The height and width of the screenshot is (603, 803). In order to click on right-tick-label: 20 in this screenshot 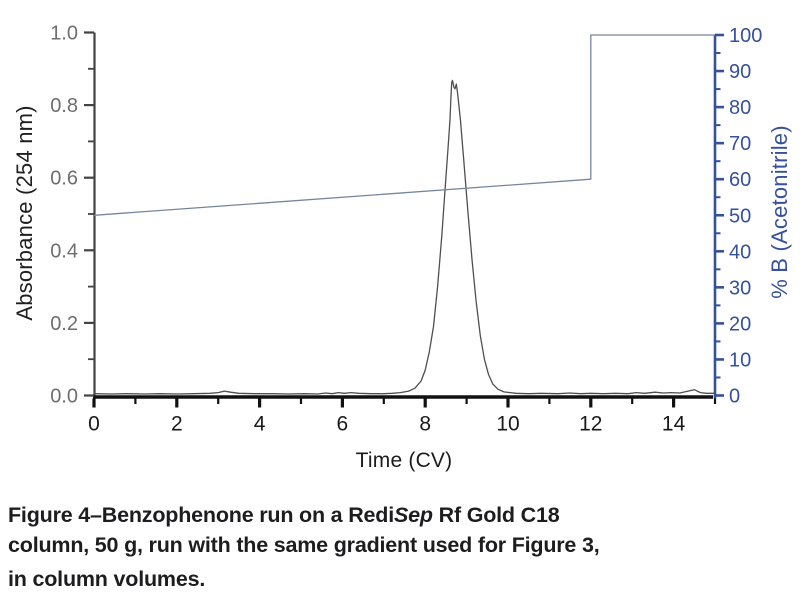, I will do `click(740, 324)`.